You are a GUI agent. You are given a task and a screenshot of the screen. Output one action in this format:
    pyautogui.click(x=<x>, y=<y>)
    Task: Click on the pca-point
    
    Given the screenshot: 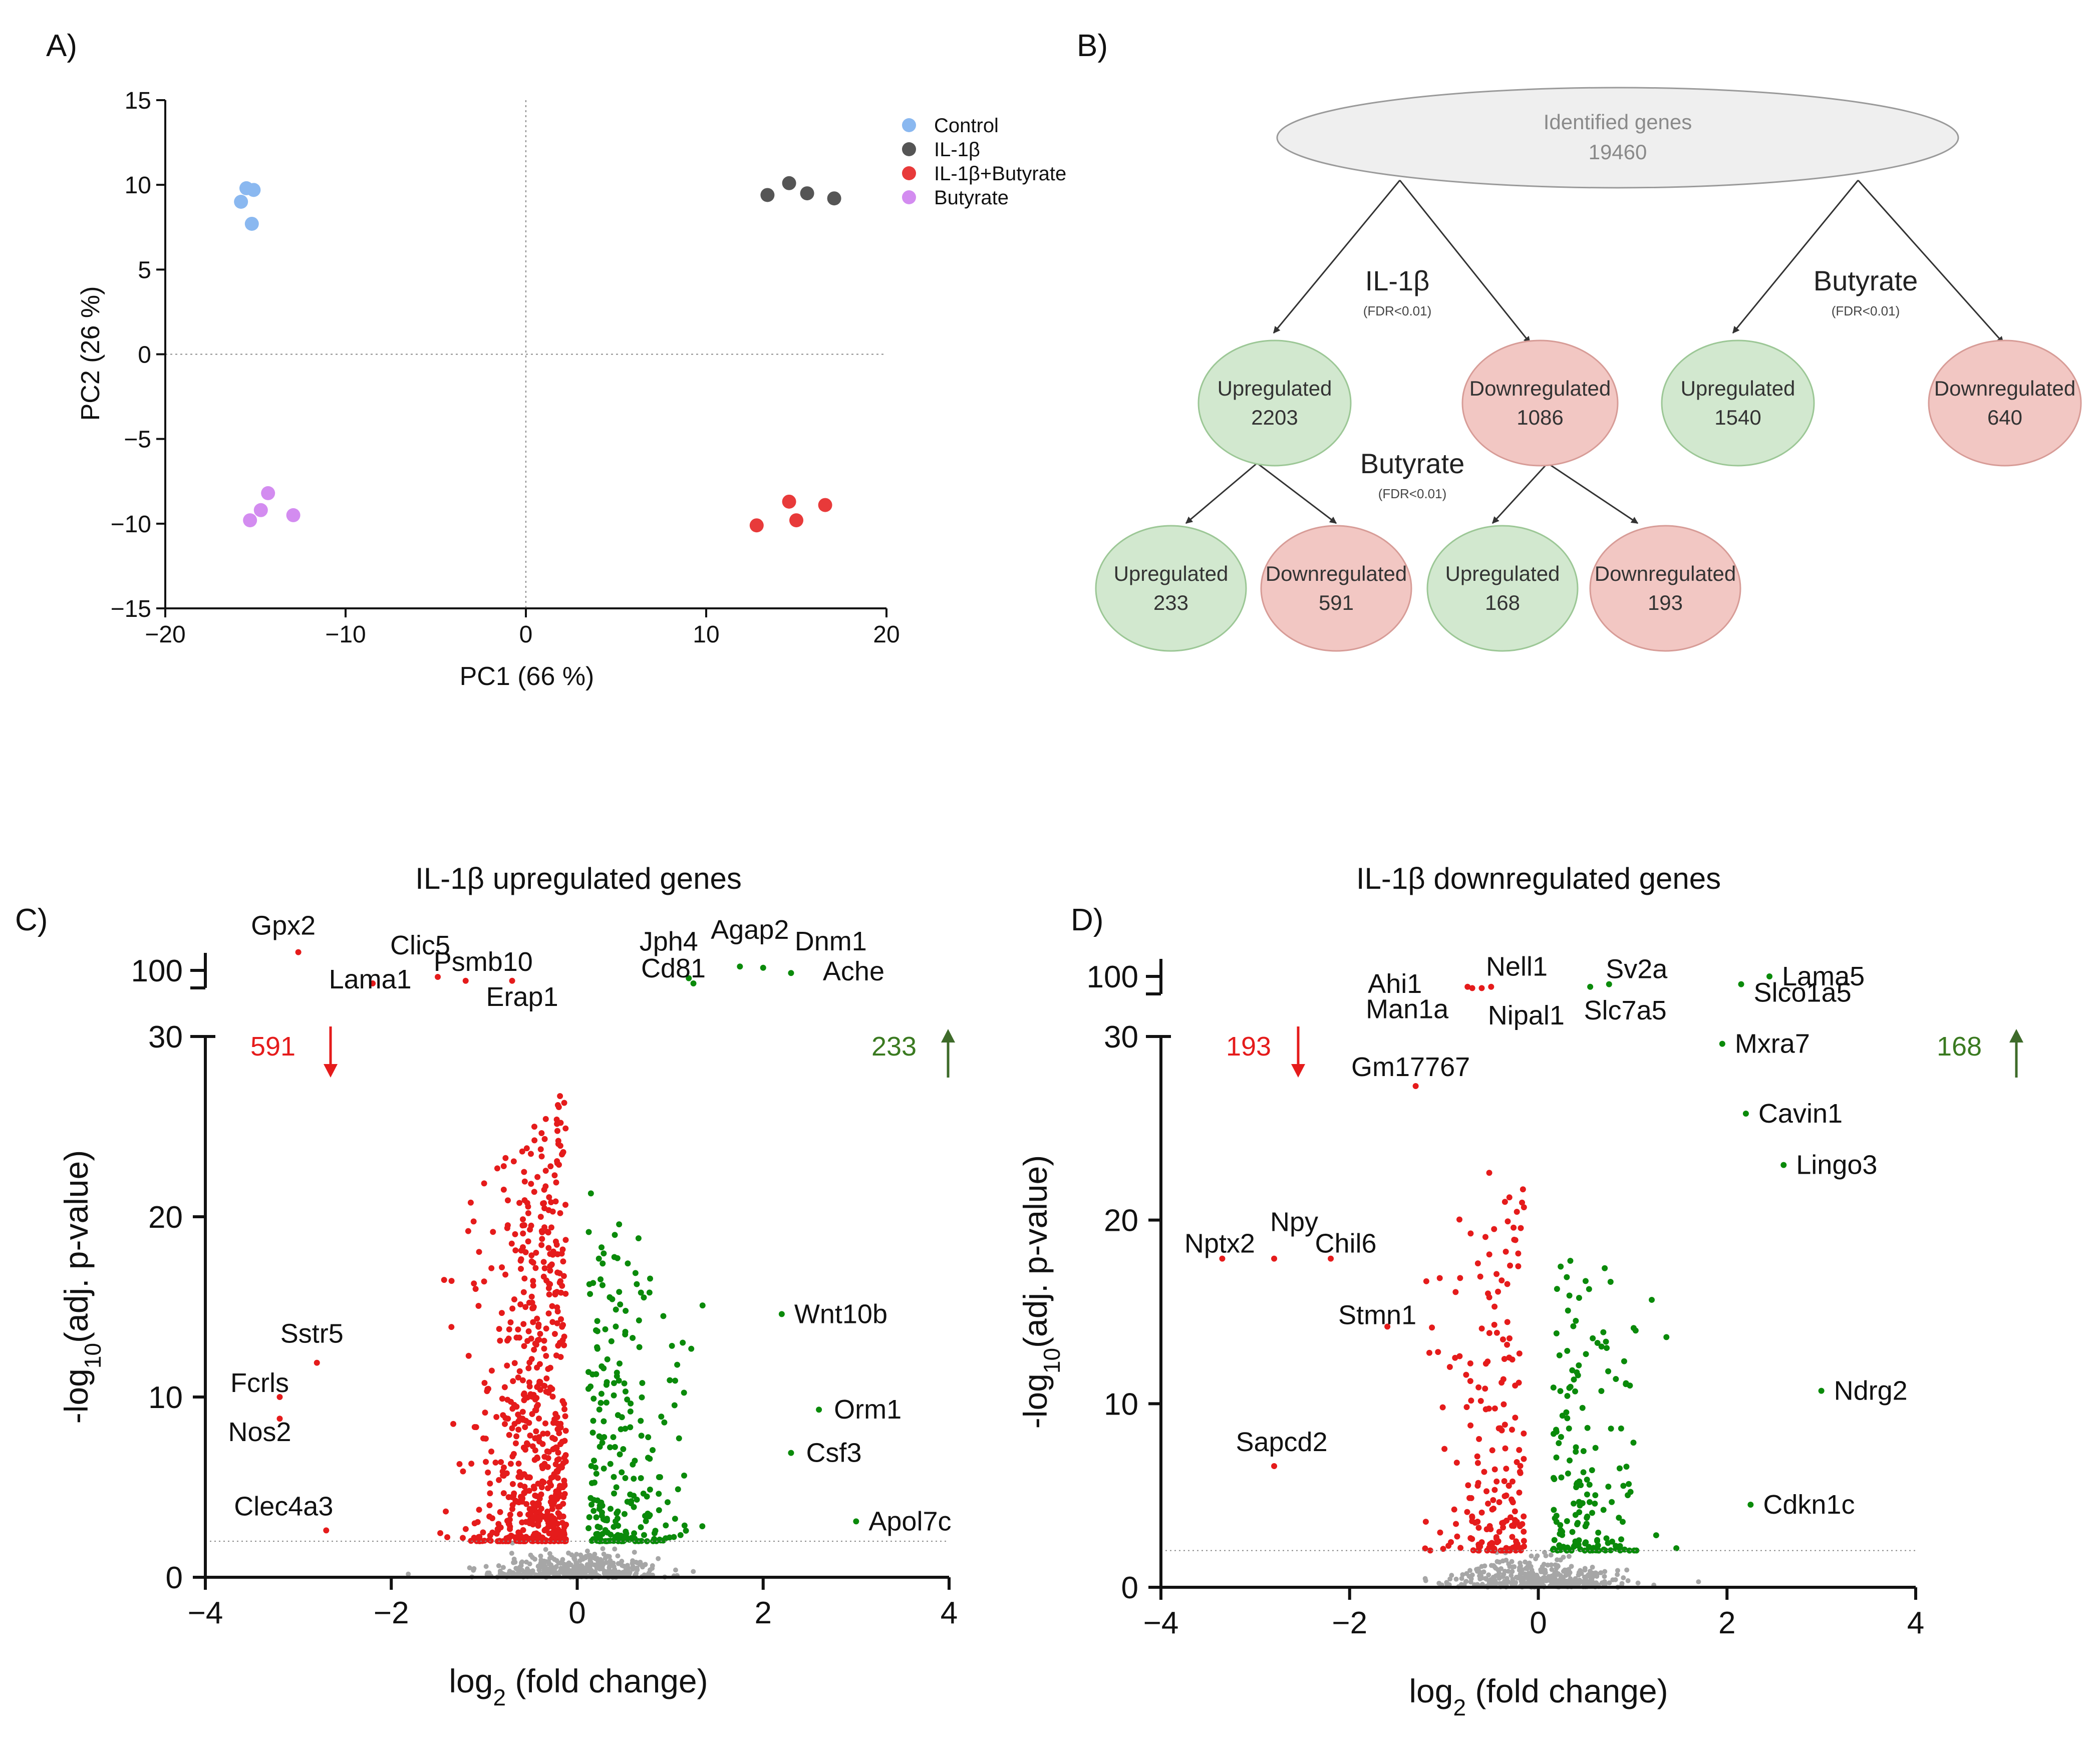 What is the action you would take?
    pyautogui.click(x=789, y=183)
    